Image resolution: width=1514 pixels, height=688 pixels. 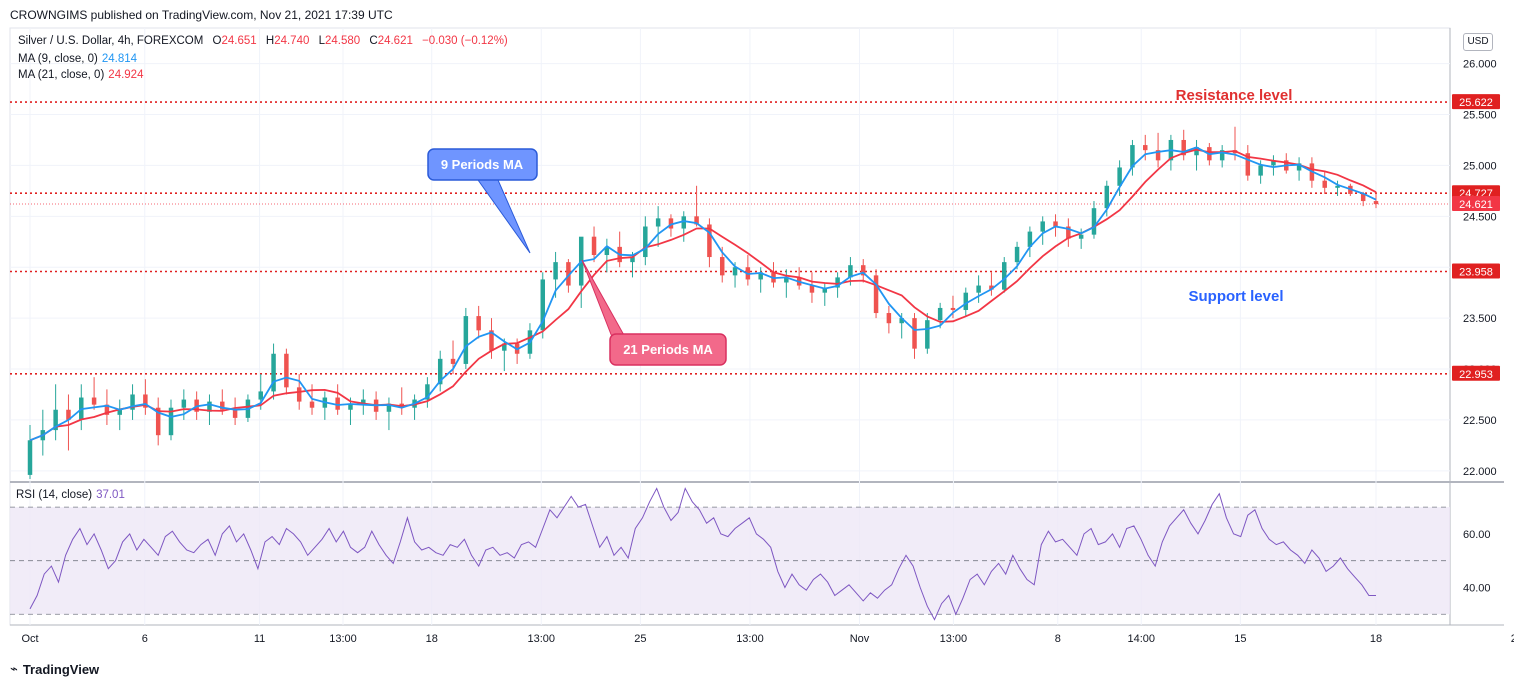 What do you see at coordinates (343, 639) in the screenshot?
I see `time-tick-label: 13:00` at bounding box center [343, 639].